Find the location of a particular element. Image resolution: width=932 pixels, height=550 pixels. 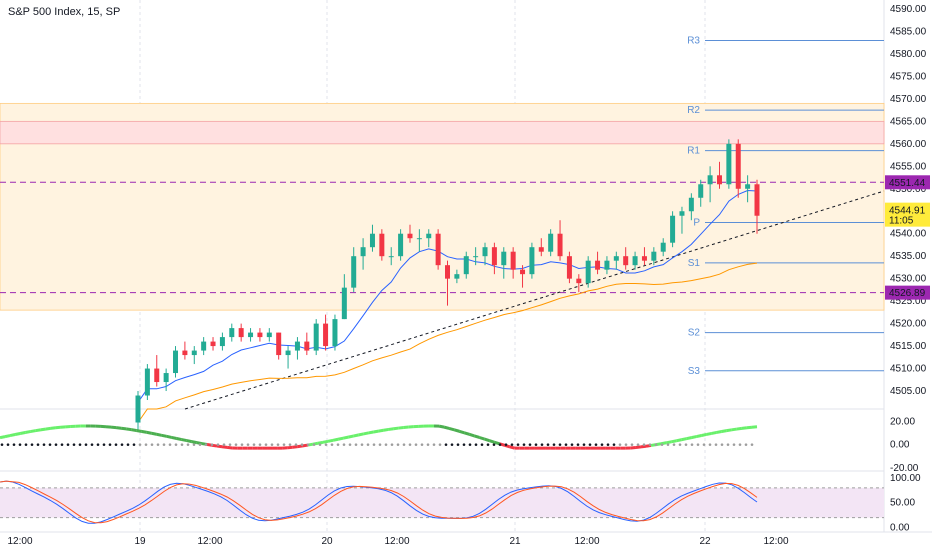

time-tick-label: 19 is located at coordinates (140, 541).